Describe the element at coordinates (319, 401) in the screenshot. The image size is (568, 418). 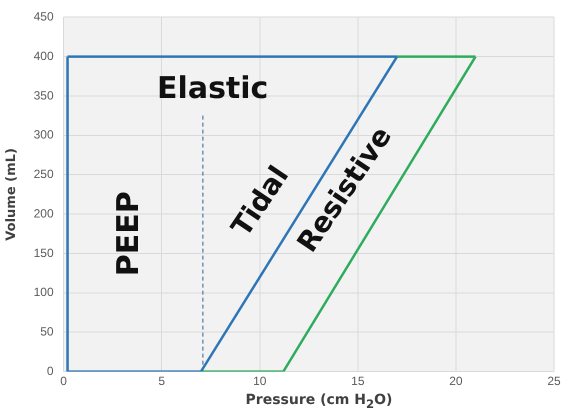
I see `x-axis-title: Pressure (cm H$_{2}$O)` at that location.